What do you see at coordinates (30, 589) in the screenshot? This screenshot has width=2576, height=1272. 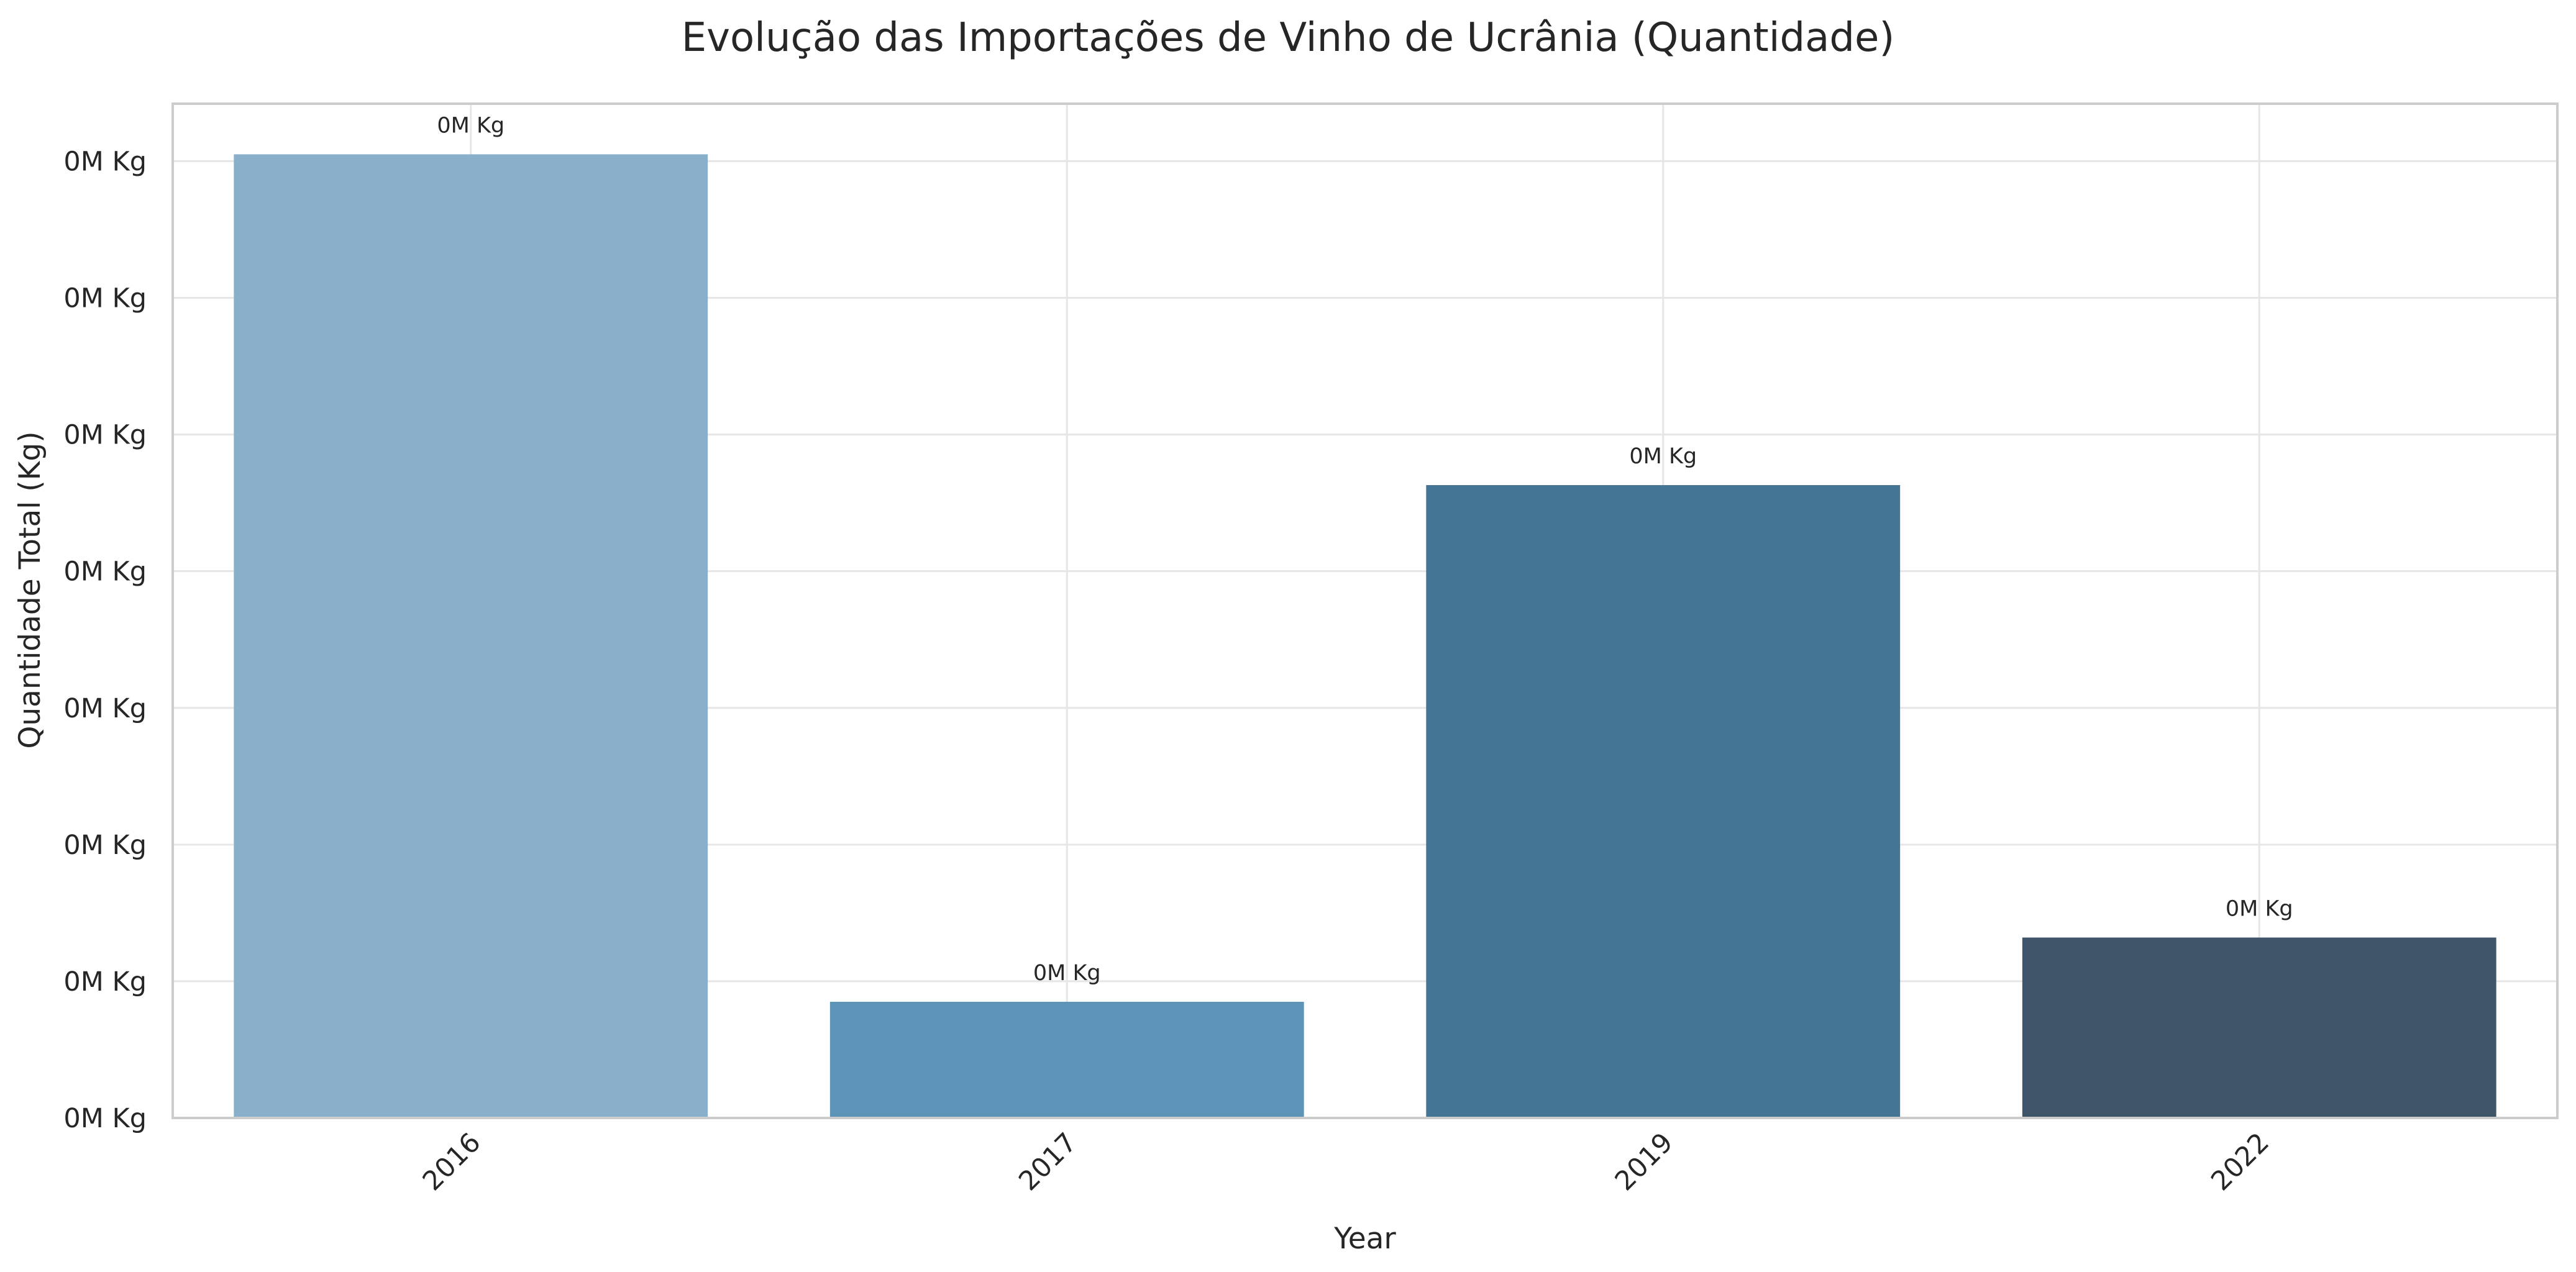 I see `y-axis-label: Quantidade Total (Kg)` at bounding box center [30, 589].